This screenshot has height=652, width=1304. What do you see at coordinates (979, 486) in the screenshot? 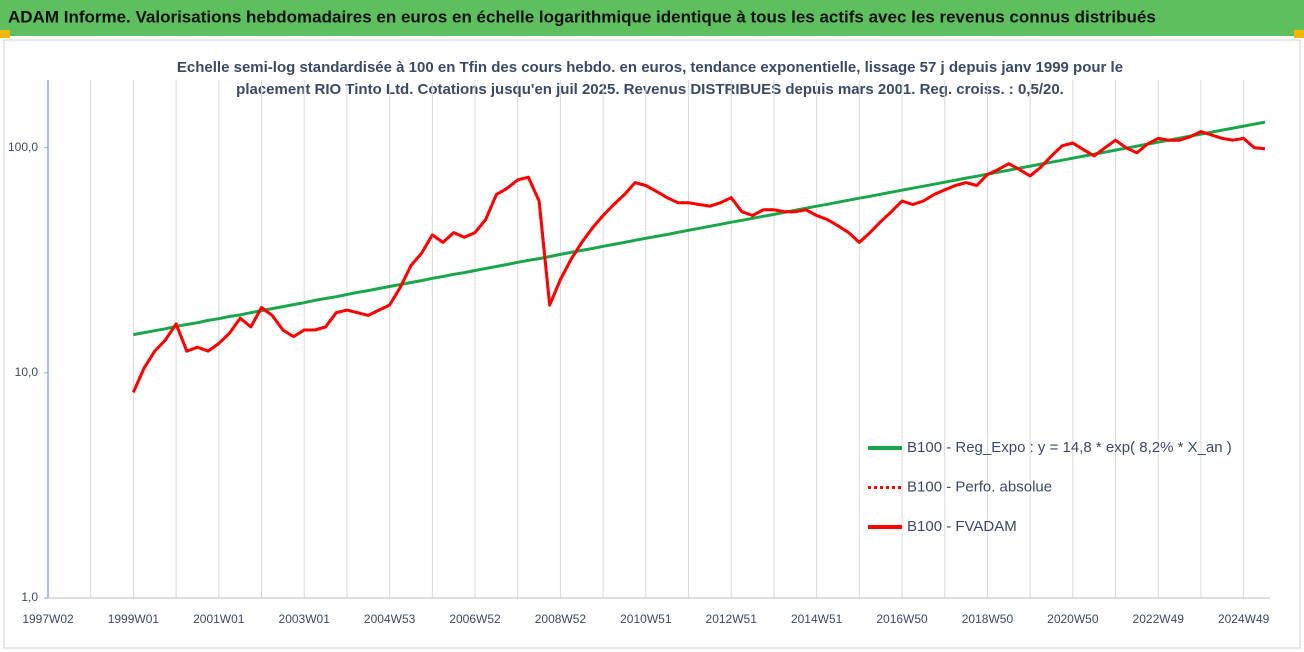
I see `legend-label: B100 - Perfo. absolue` at bounding box center [979, 486].